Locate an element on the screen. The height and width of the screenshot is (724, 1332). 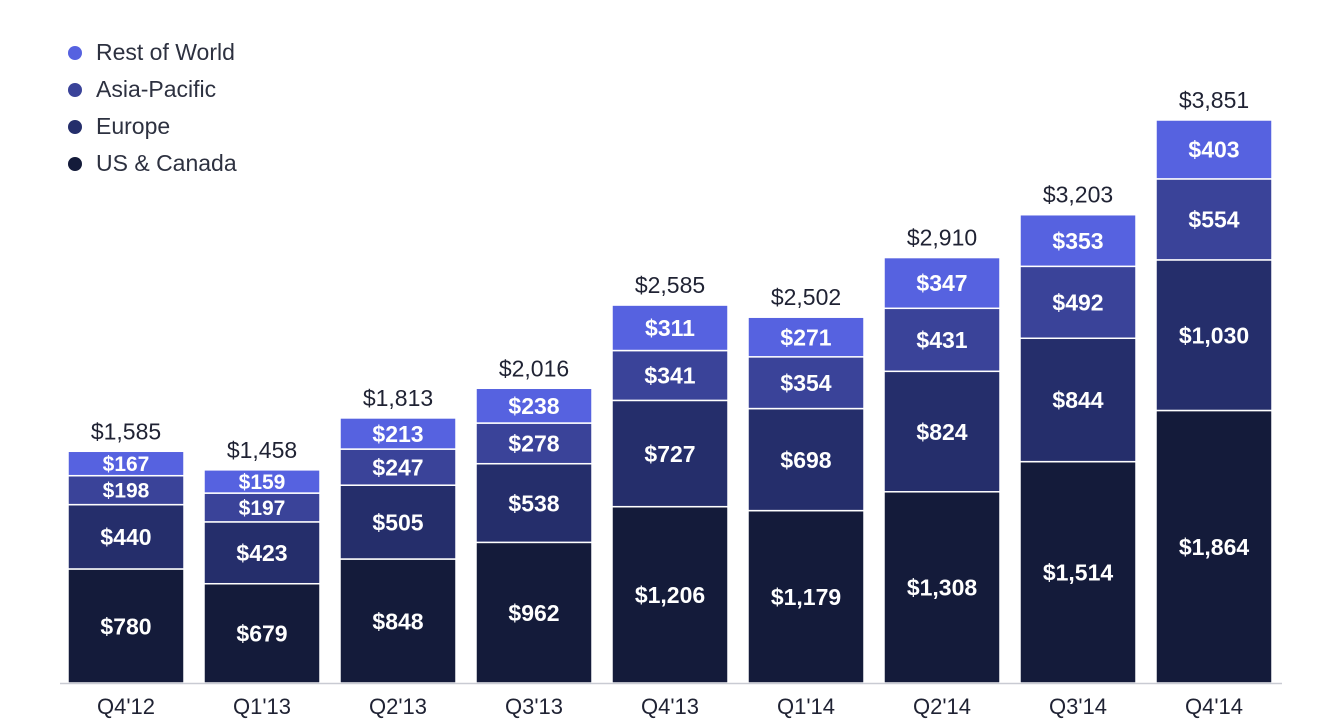
legend-item-europe: Europe is located at coordinates (152, 126).